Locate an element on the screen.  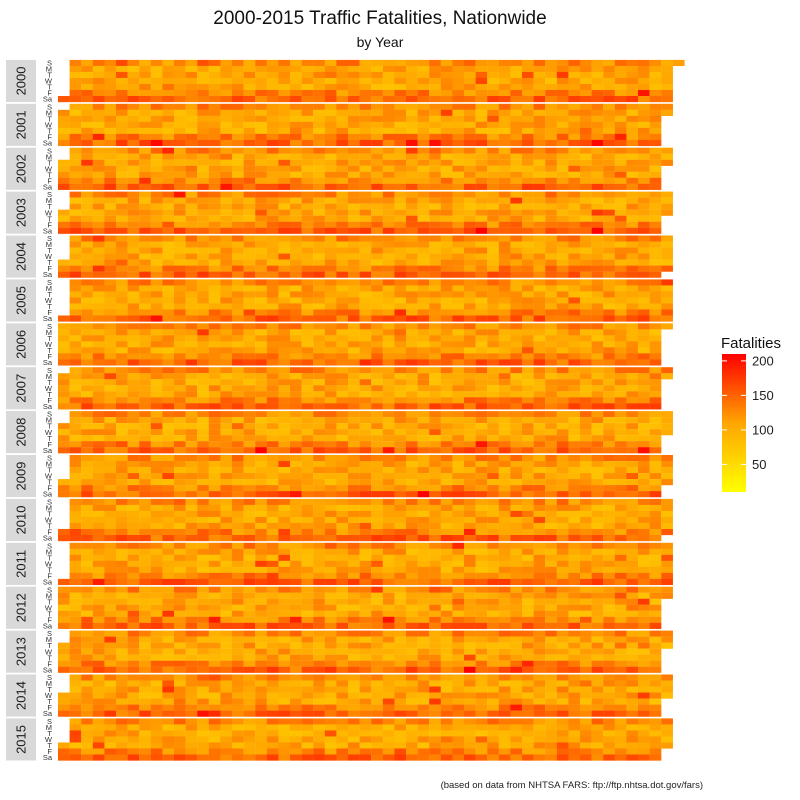
day-tick-label: T is located at coordinates (49, 130).